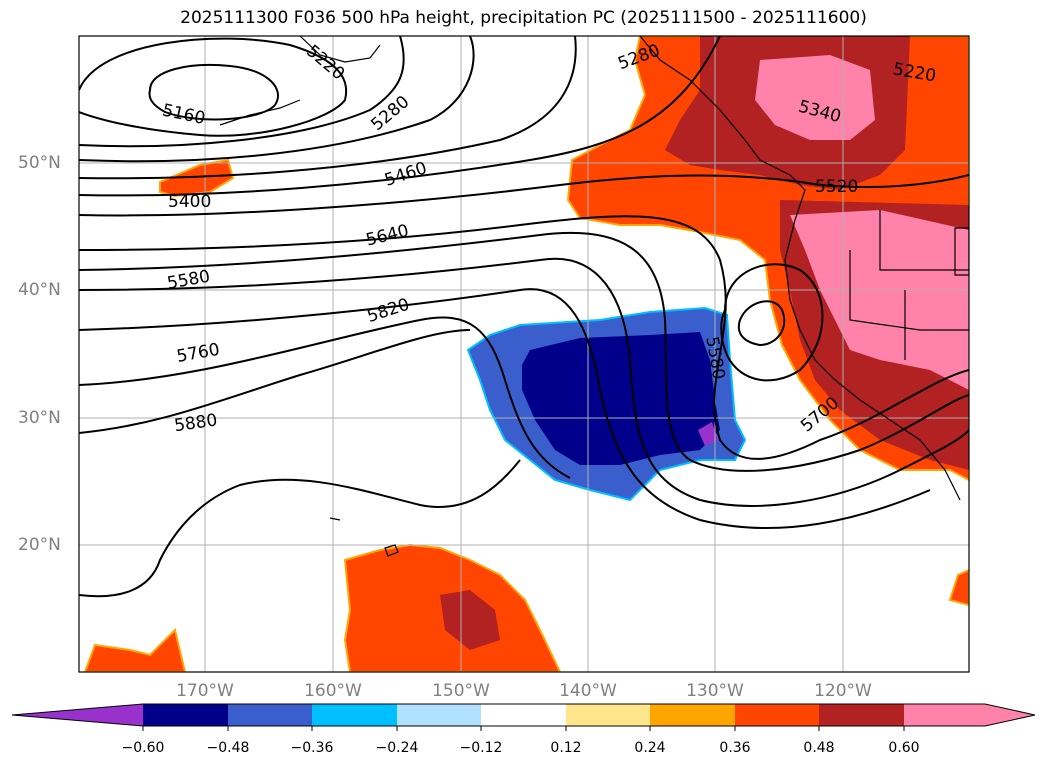 This screenshot has height=765, width=1047. What do you see at coordinates (621, 398) in the screenshot?
I see `precip-negative-darkest` at bounding box center [621, 398].